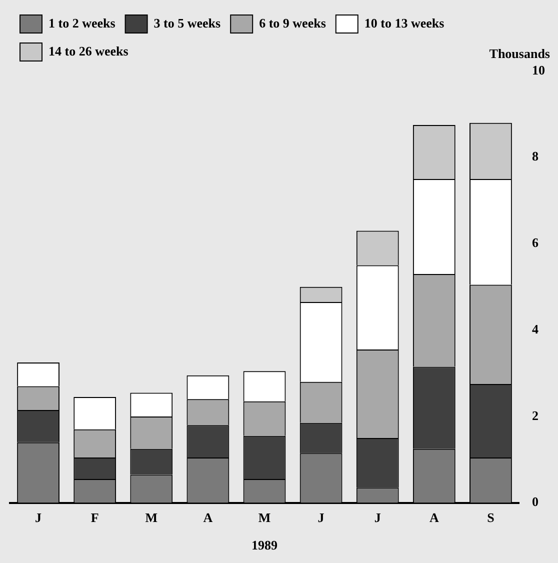 This screenshot has width=558, height=563. What do you see at coordinates (94, 517) in the screenshot?
I see `x-tick-label: F` at bounding box center [94, 517].